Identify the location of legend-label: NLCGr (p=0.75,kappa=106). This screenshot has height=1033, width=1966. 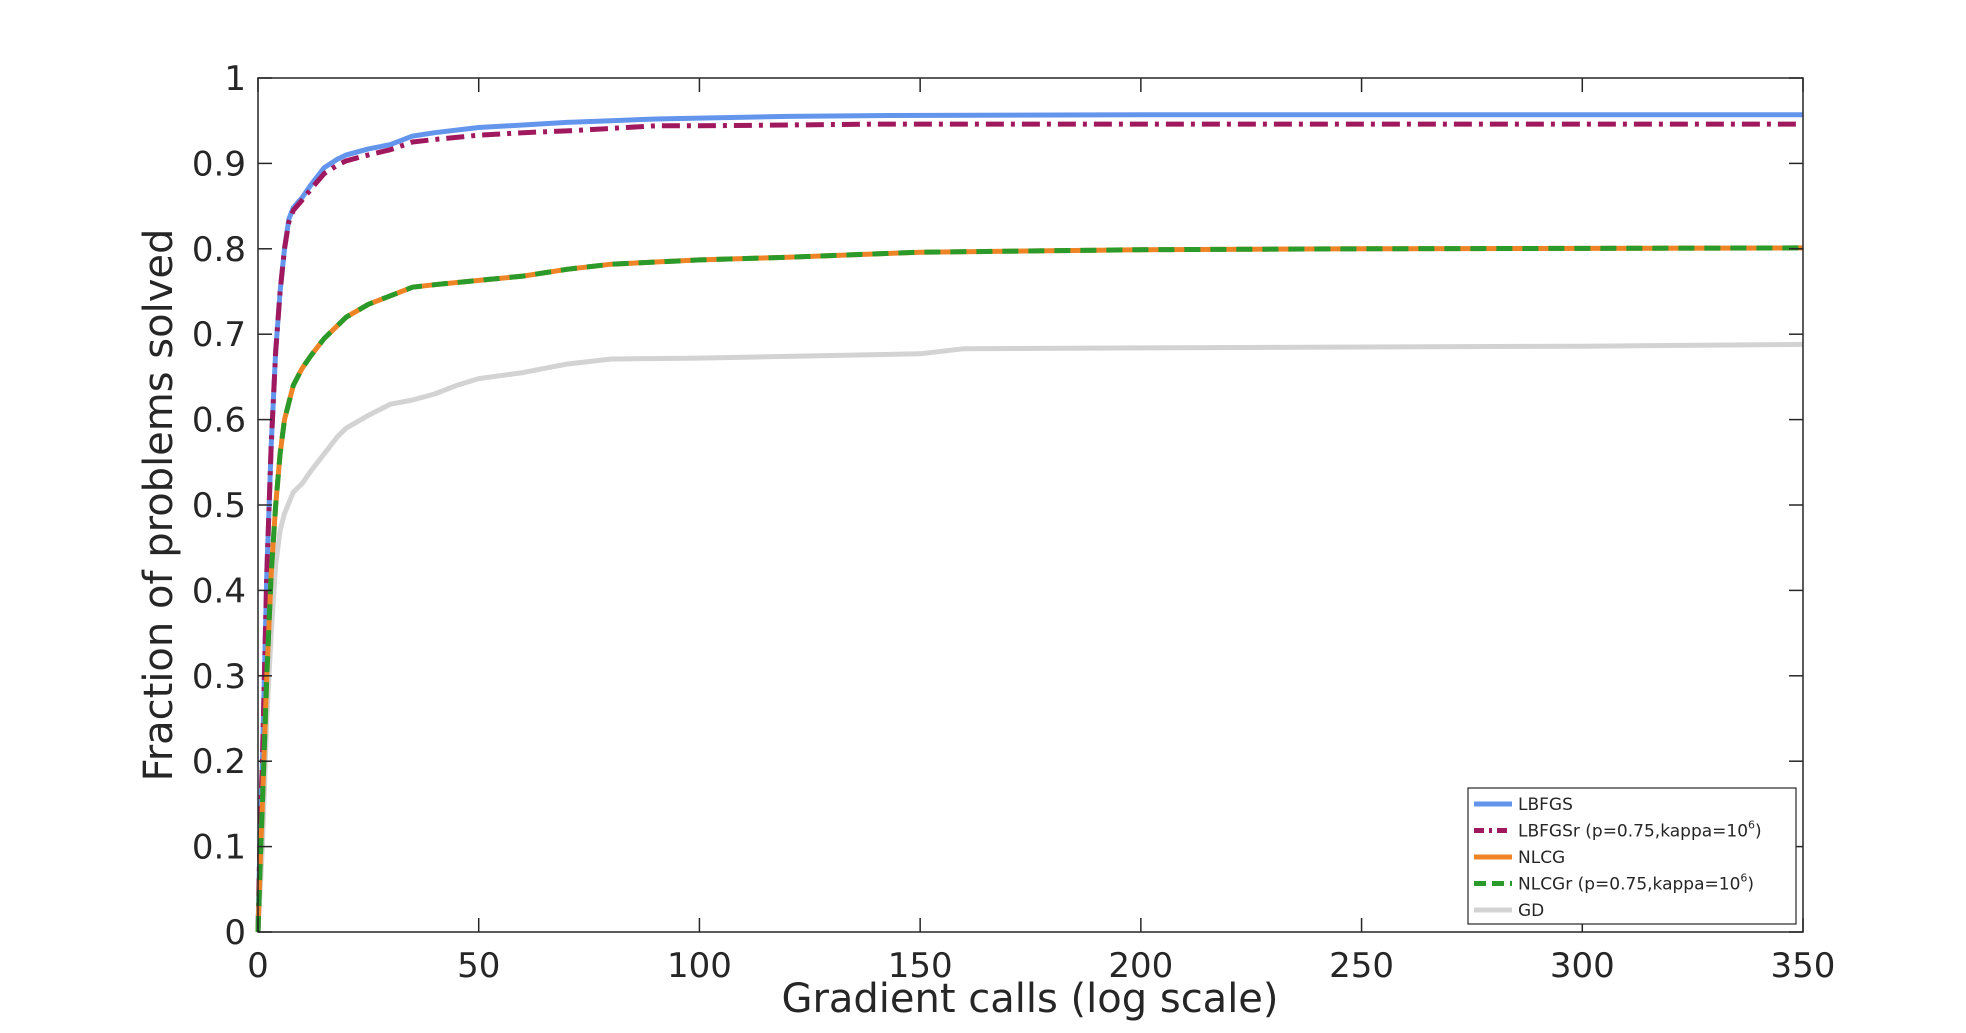
(1636, 883).